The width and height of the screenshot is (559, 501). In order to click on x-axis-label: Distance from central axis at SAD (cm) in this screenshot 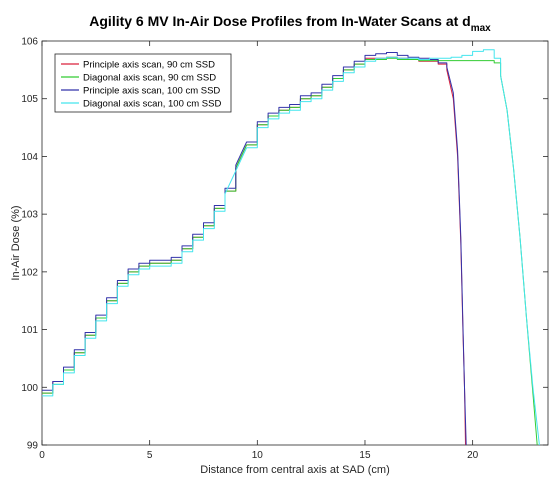, I will do `click(295, 470)`.